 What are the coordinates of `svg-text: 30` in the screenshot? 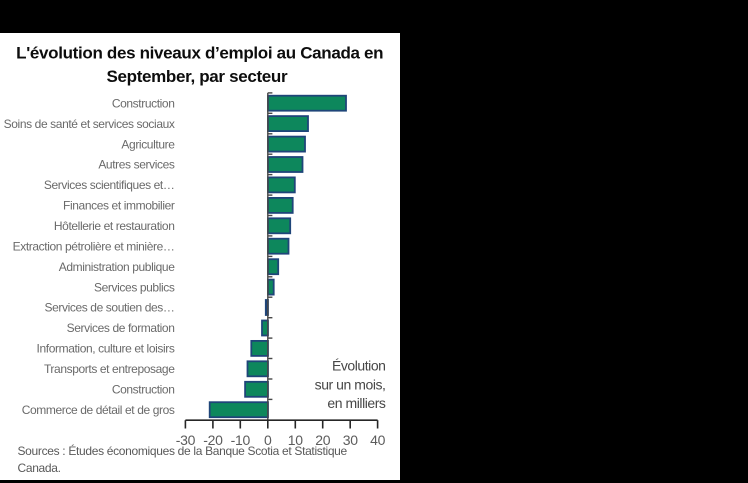 It's located at (350, 440).